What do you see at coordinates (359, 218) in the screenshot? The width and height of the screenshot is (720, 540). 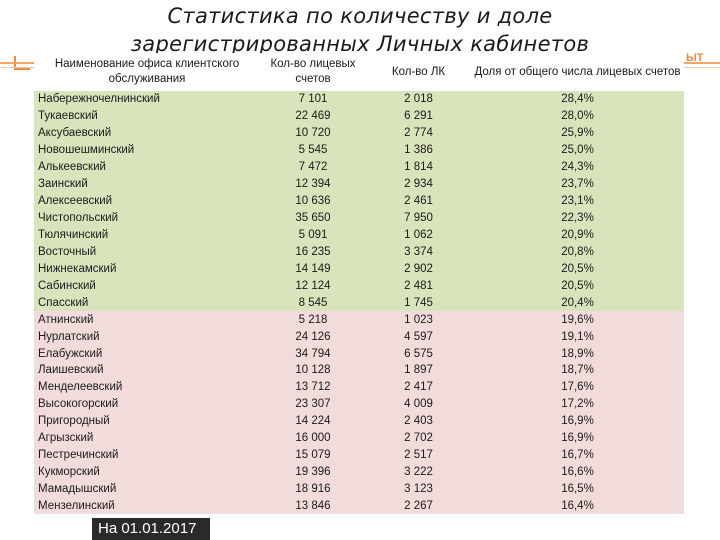 I see `table-row: Чистопольский 35 650 7 950 22,3%` at bounding box center [359, 218].